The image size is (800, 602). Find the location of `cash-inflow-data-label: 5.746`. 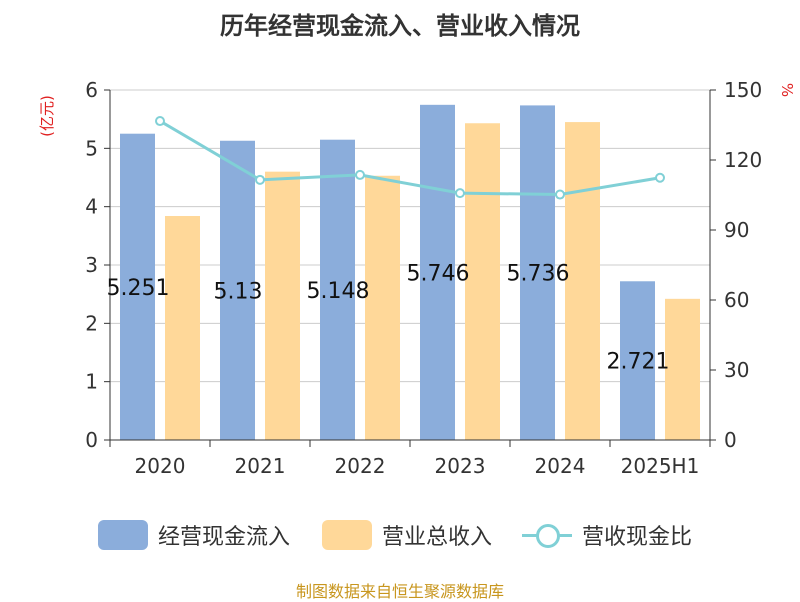

cash-inflow-data-label: 5.746 is located at coordinates (438, 273).